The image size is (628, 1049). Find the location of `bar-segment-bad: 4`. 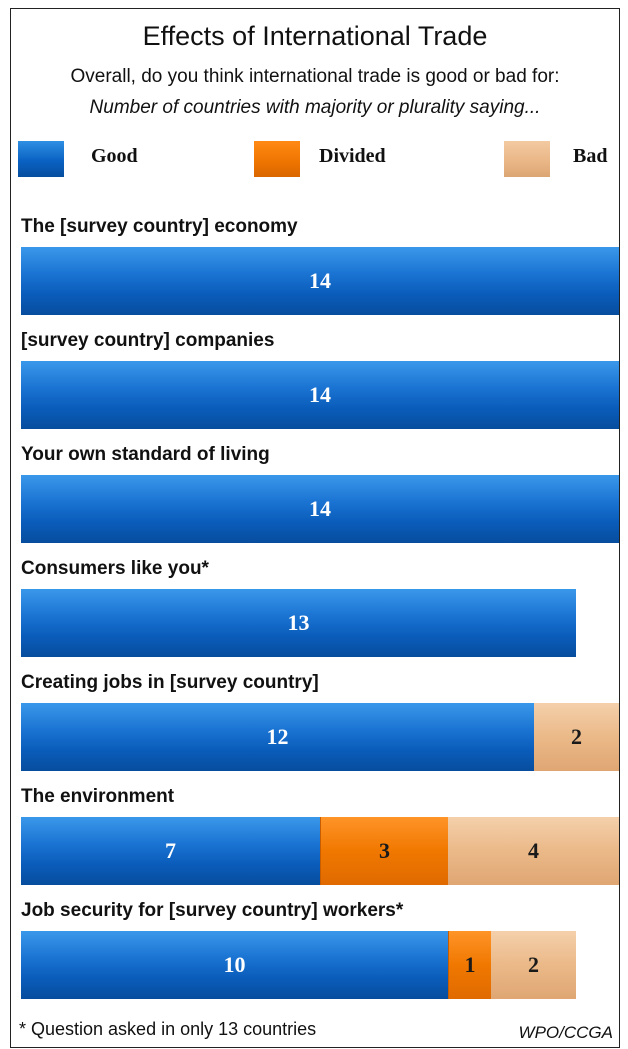

bar-segment-bad: 4 is located at coordinates (533, 851).